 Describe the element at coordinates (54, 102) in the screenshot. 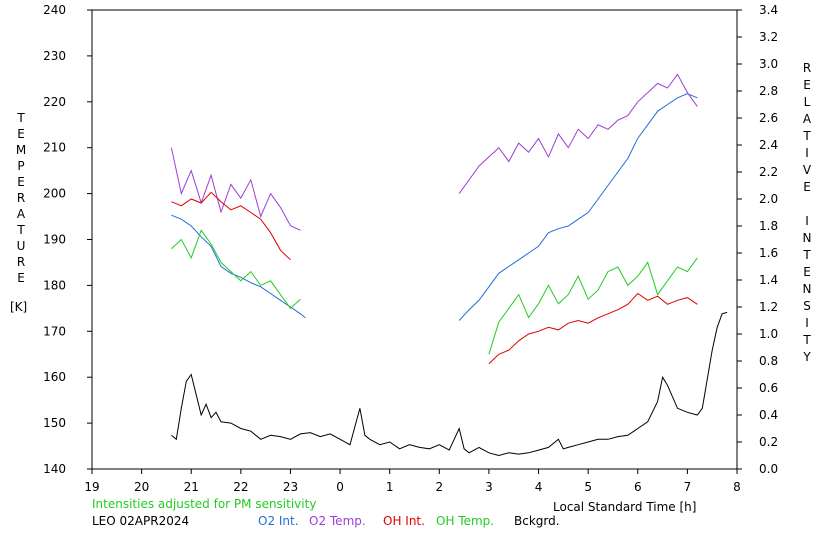

I see `left-tick-label: 220` at that location.